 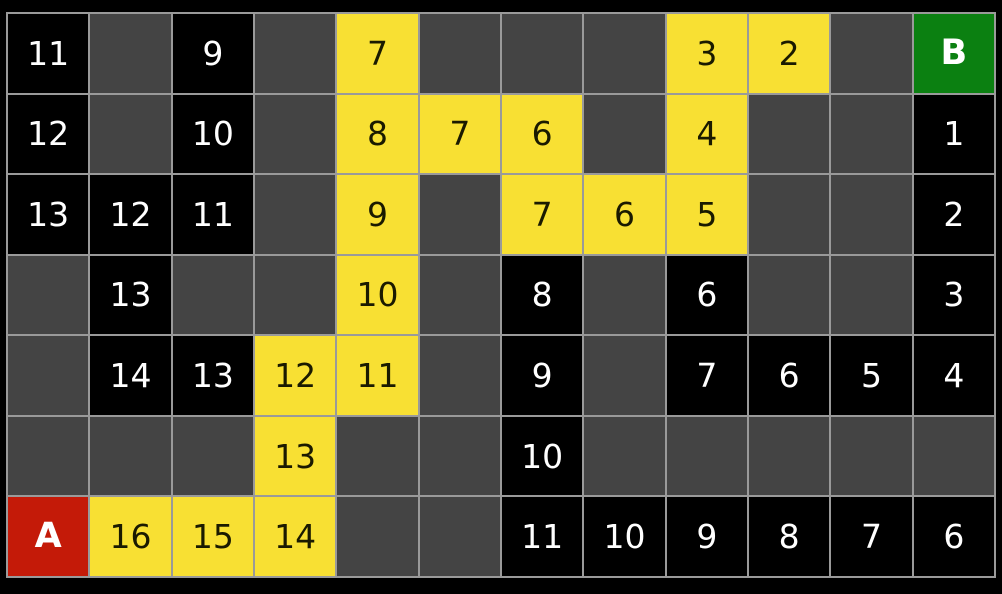 What do you see at coordinates (295, 456) in the screenshot?
I see `path-cell: 13` at bounding box center [295, 456].